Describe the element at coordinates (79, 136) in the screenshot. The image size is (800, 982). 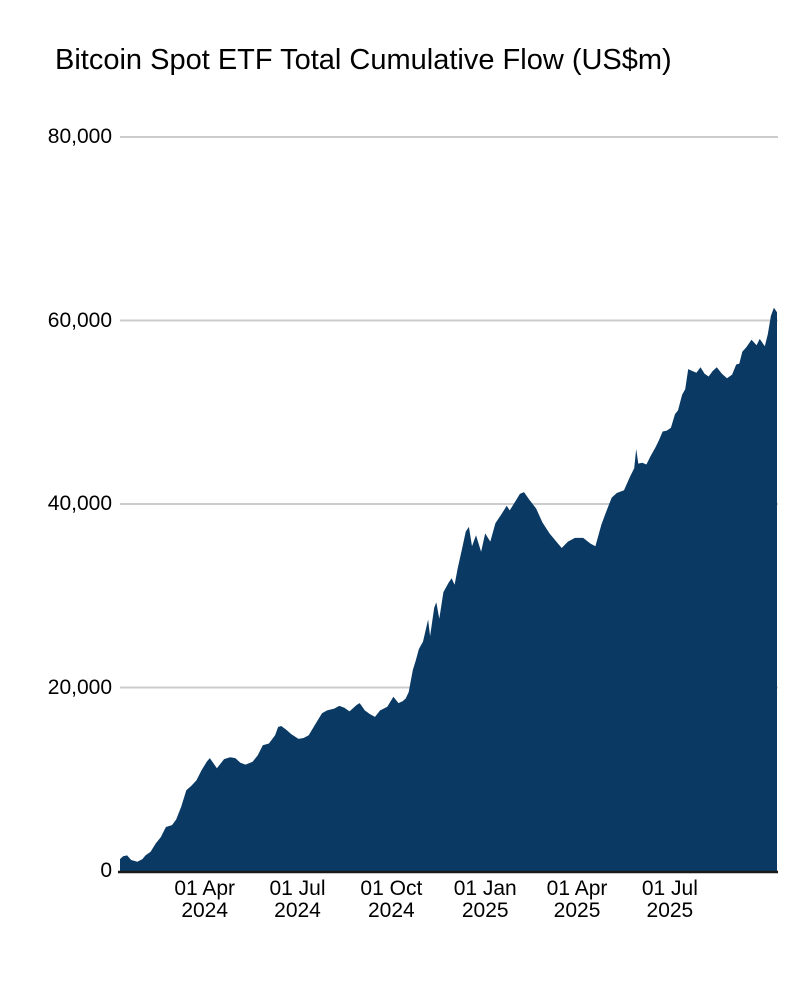
I see `y-tick-label: 80,000` at that location.